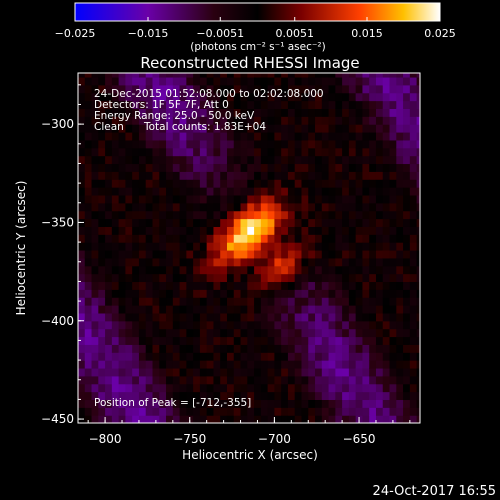  I want to click on y-tick-label: −350, so click(57, 222).